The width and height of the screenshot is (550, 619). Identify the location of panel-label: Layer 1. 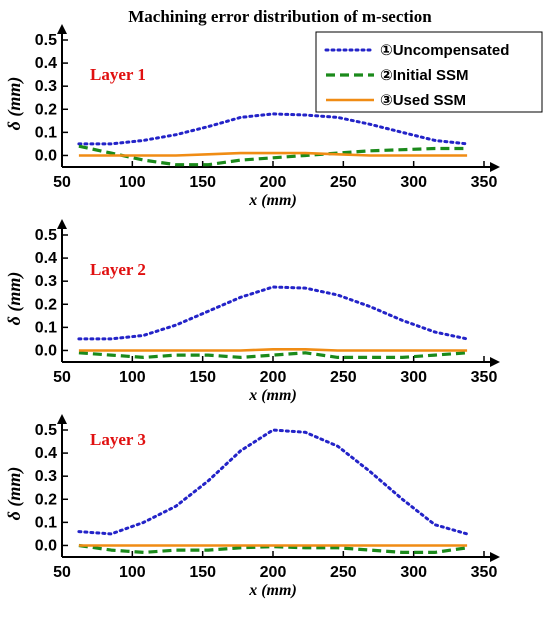
(118, 74).